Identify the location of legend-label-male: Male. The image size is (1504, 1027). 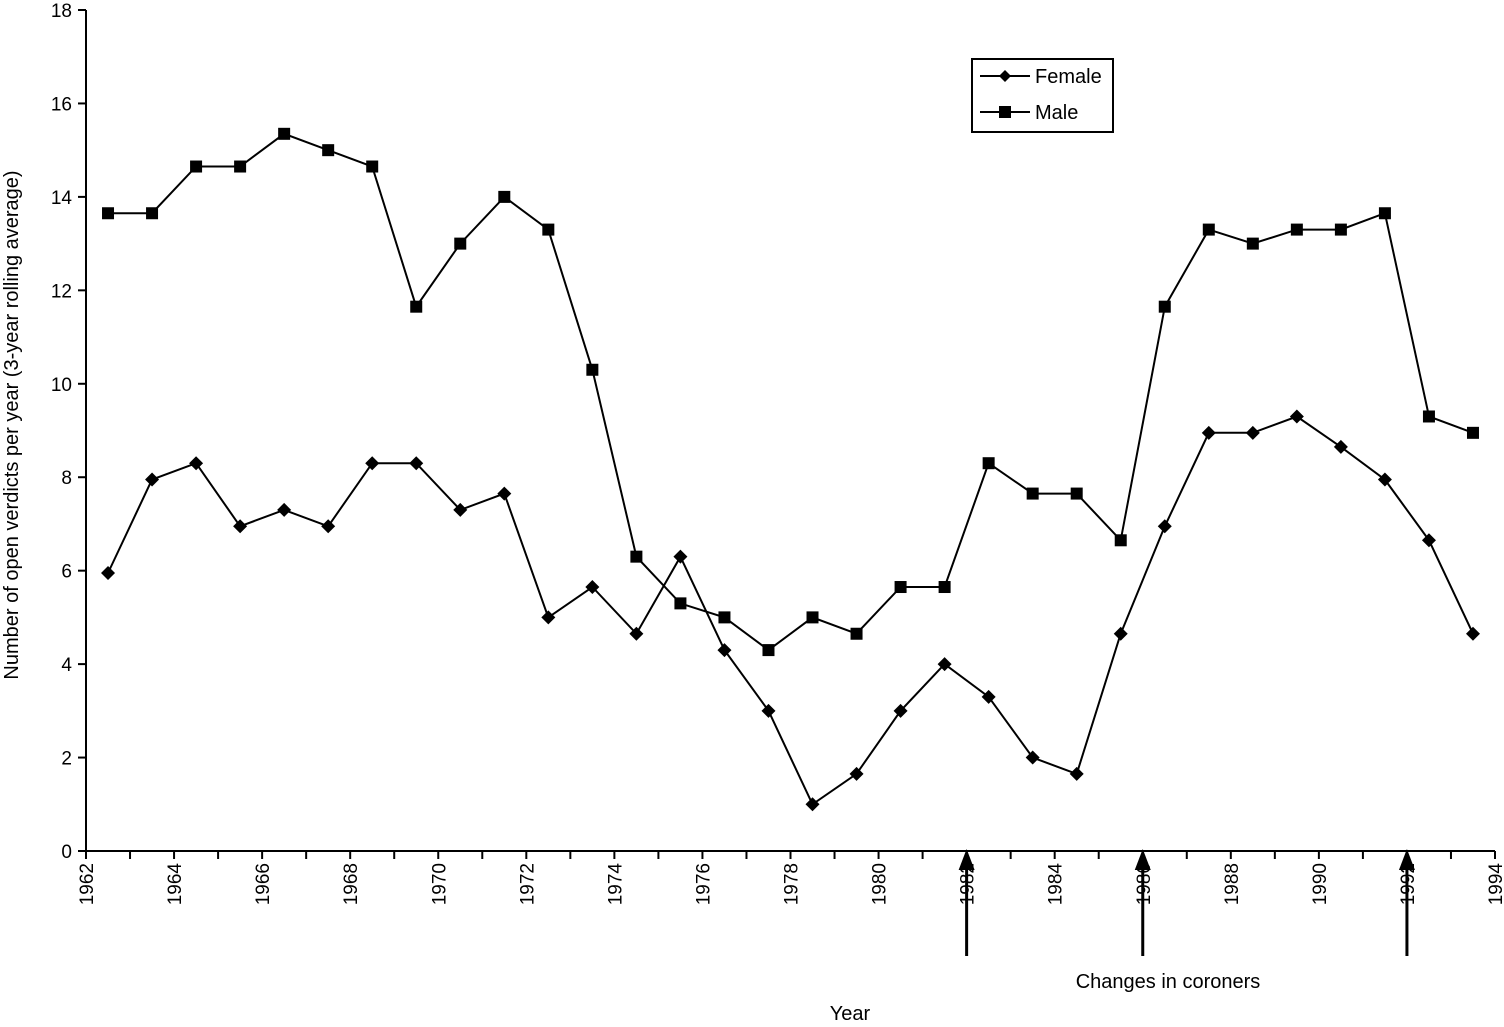
(1056, 113).